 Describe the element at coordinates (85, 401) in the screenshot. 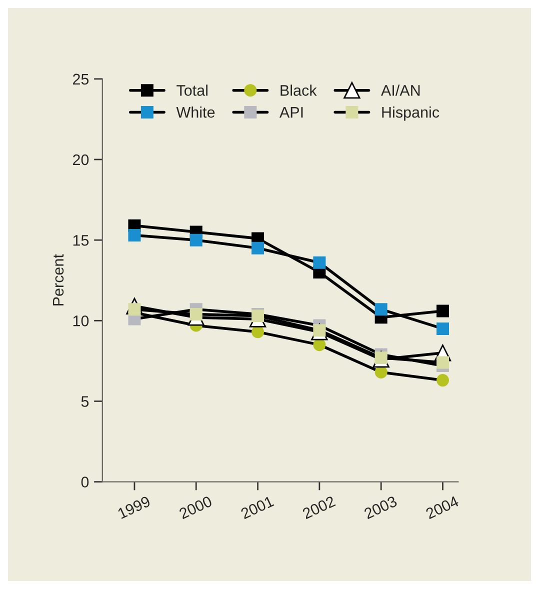

I see `y-tick-label: 5` at that location.